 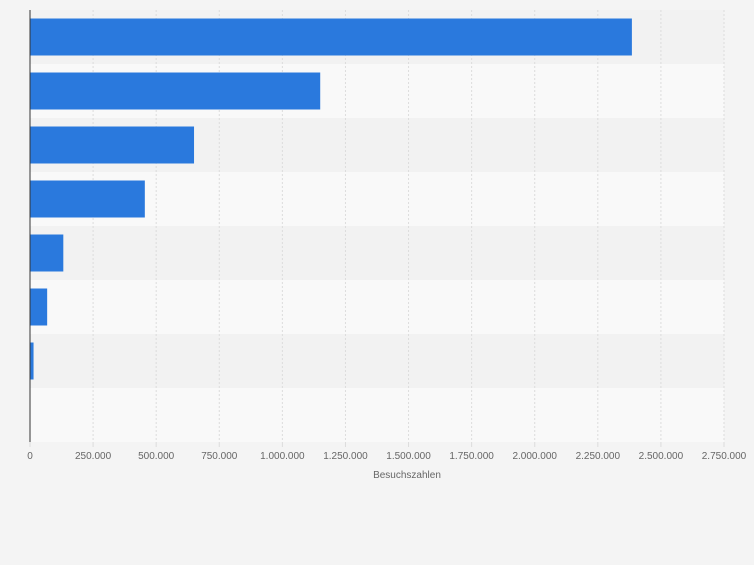 I want to click on x-tick-label: 0, so click(x=30, y=456).